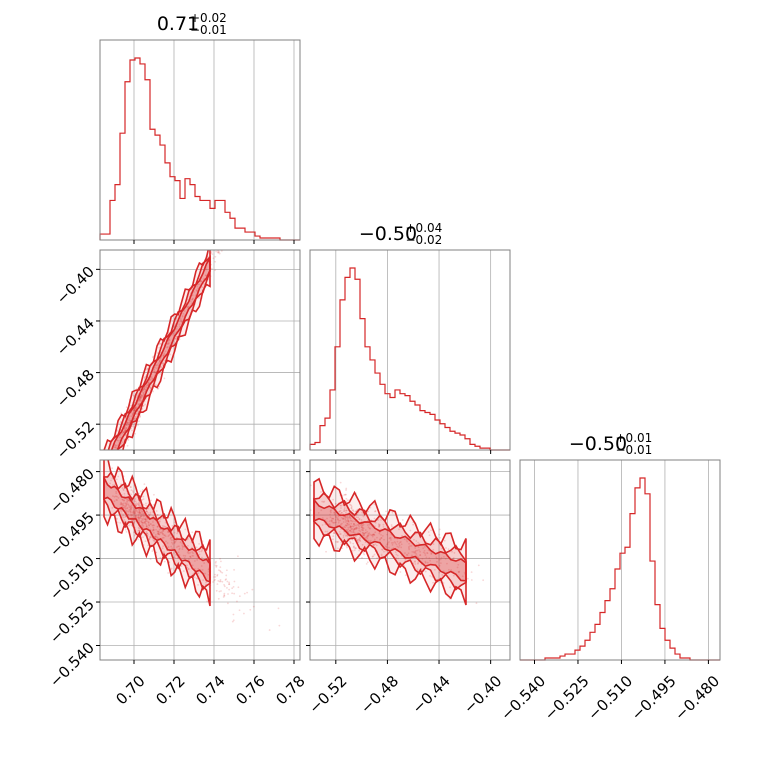  What do you see at coordinates (697, 698) in the screenshot?
I see `x-tick-label: −0.480` at bounding box center [697, 698].